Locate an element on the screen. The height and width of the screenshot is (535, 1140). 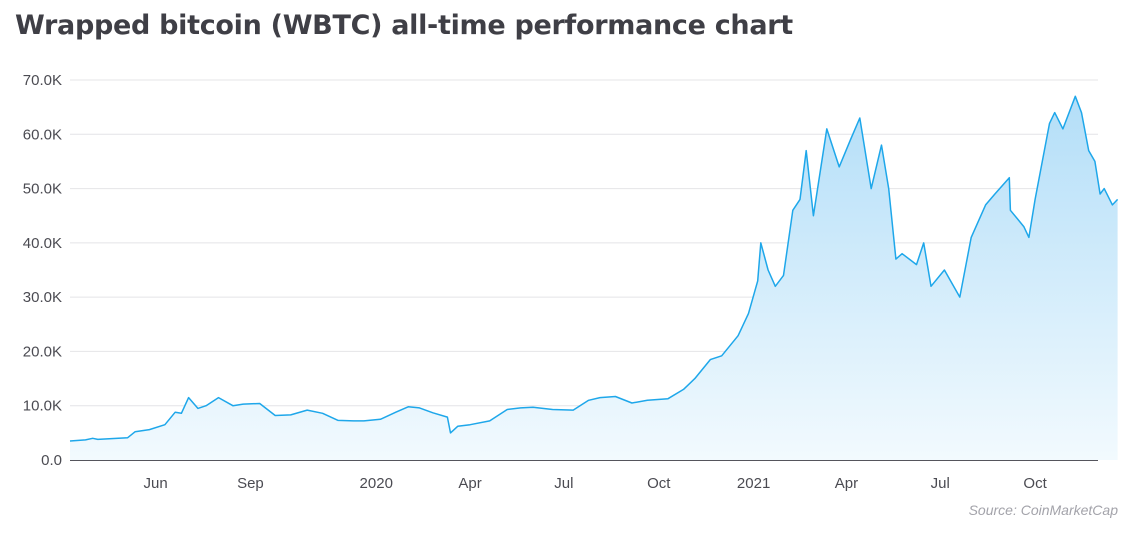
y-tick-label: 20.0K is located at coordinates (42, 351).